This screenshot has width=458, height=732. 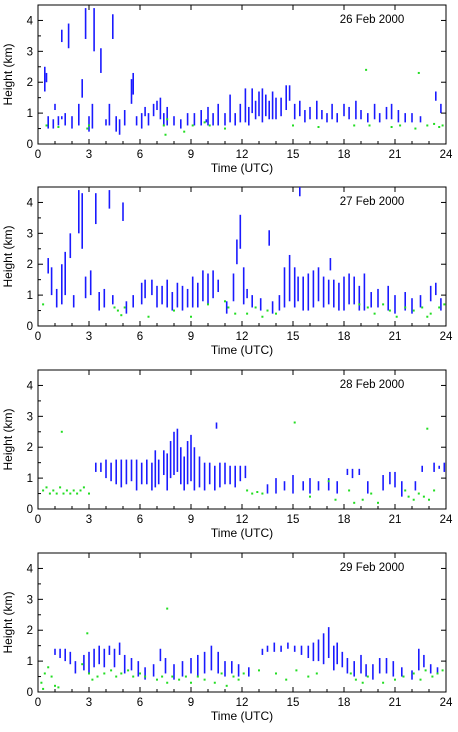 I want to click on y-tick-label: 0, so click(x=30, y=327).